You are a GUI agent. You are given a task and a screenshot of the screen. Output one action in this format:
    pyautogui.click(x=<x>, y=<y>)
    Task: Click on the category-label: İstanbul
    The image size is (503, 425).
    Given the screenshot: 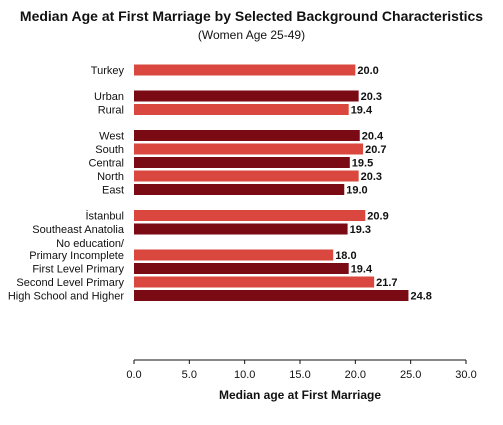 What is the action you would take?
    pyautogui.click(x=104, y=216)
    